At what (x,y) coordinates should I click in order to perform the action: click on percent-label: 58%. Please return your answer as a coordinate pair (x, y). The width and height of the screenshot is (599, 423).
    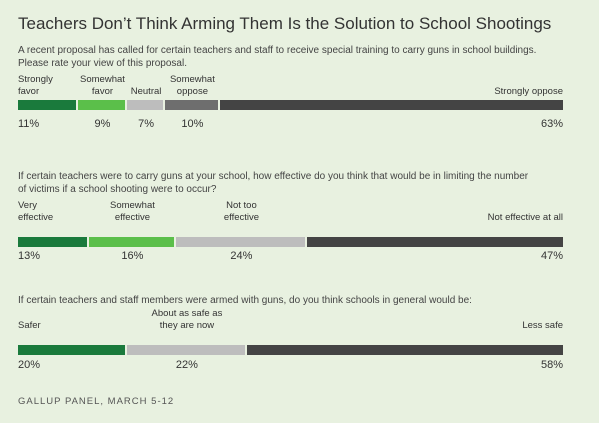
    Looking at the image, I should click on (552, 365).